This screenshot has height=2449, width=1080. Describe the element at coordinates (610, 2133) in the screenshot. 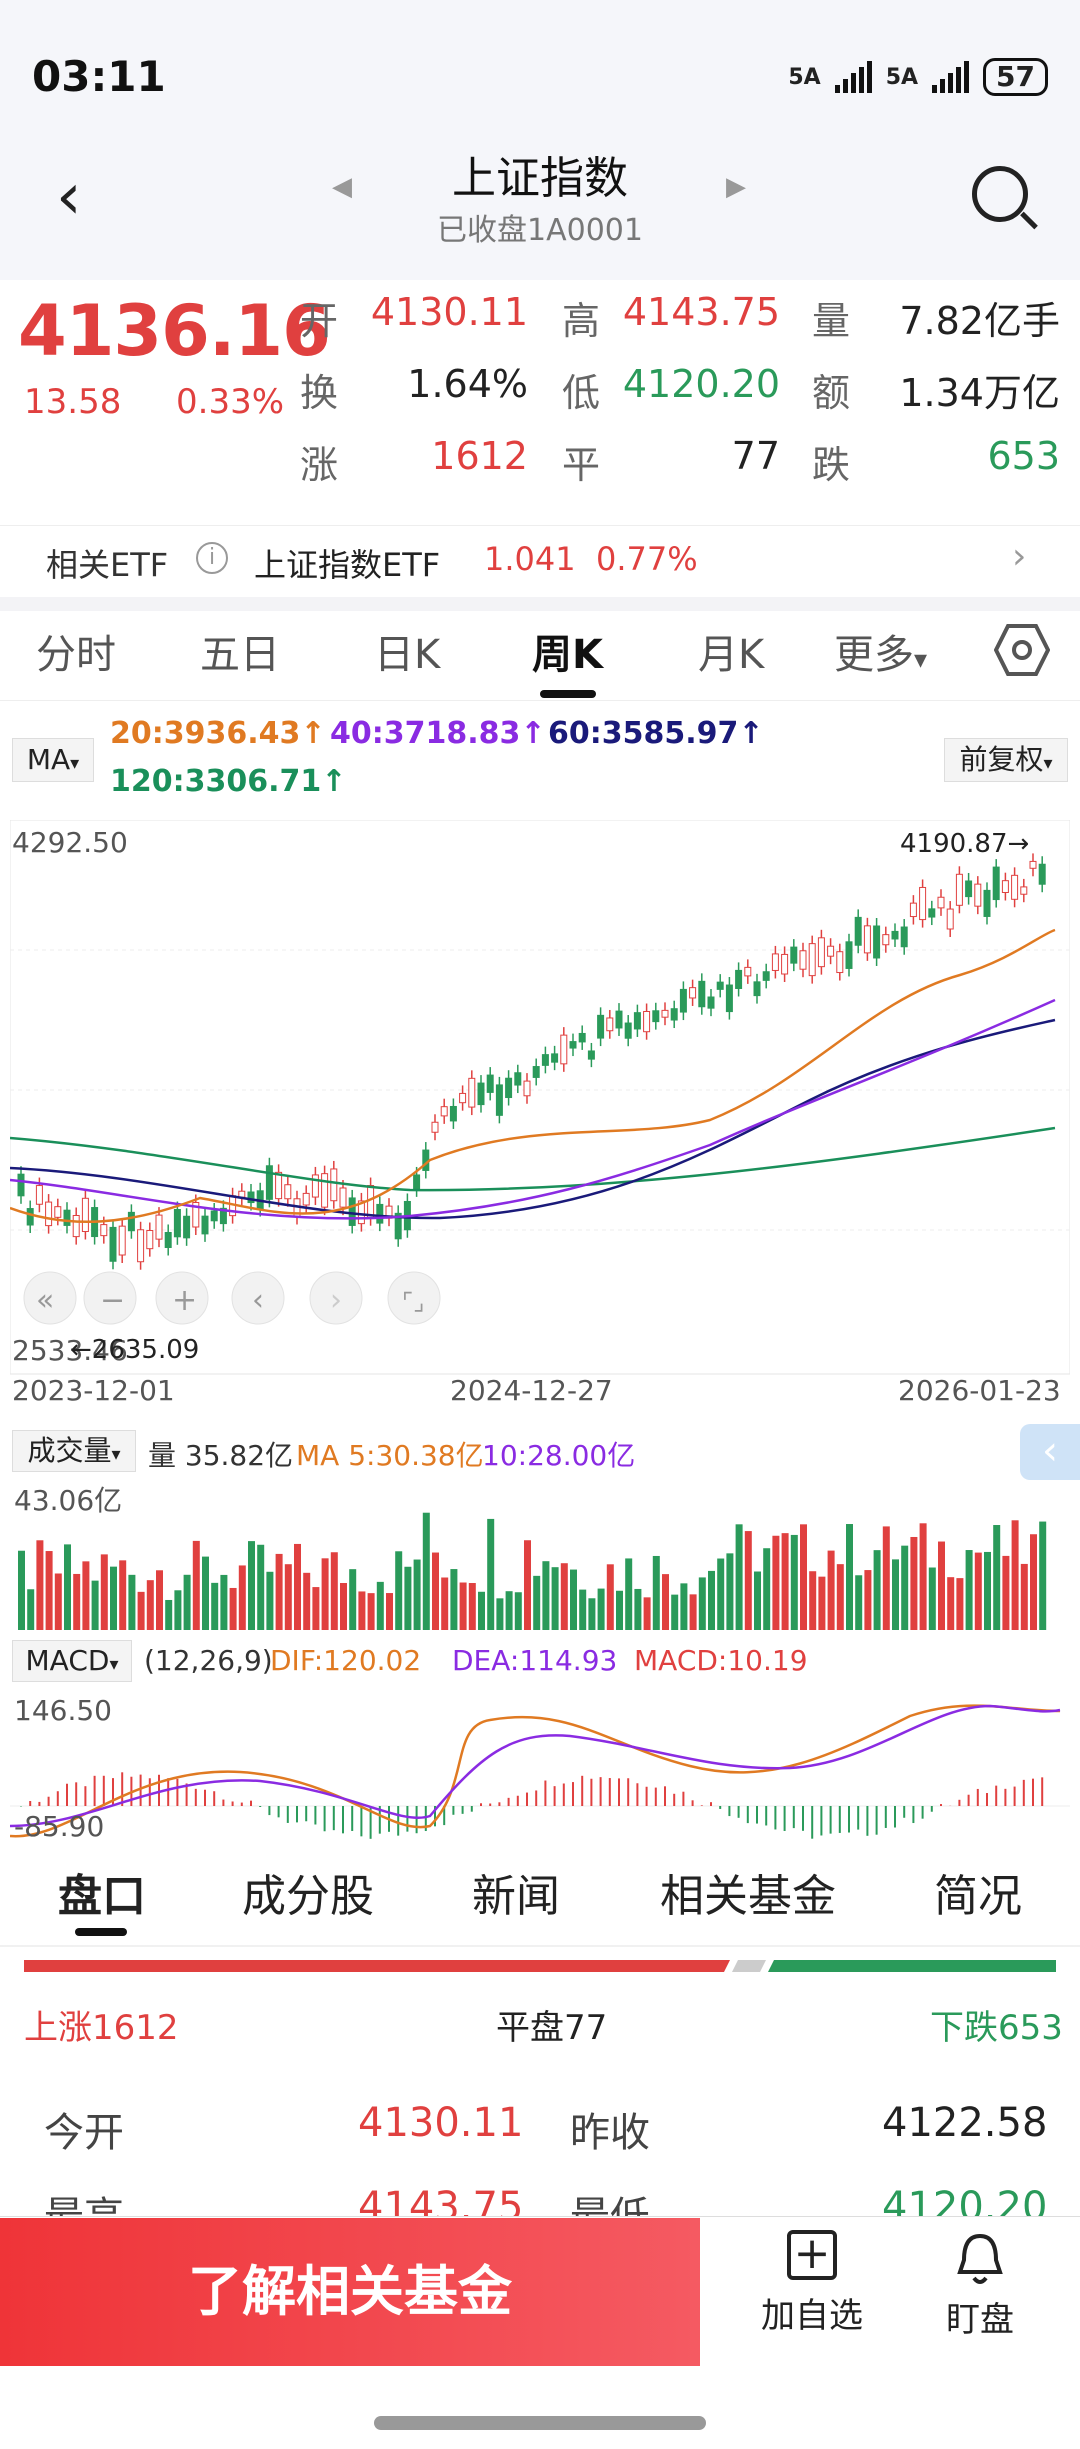

I see `prev-close-label: 昨收` at that location.